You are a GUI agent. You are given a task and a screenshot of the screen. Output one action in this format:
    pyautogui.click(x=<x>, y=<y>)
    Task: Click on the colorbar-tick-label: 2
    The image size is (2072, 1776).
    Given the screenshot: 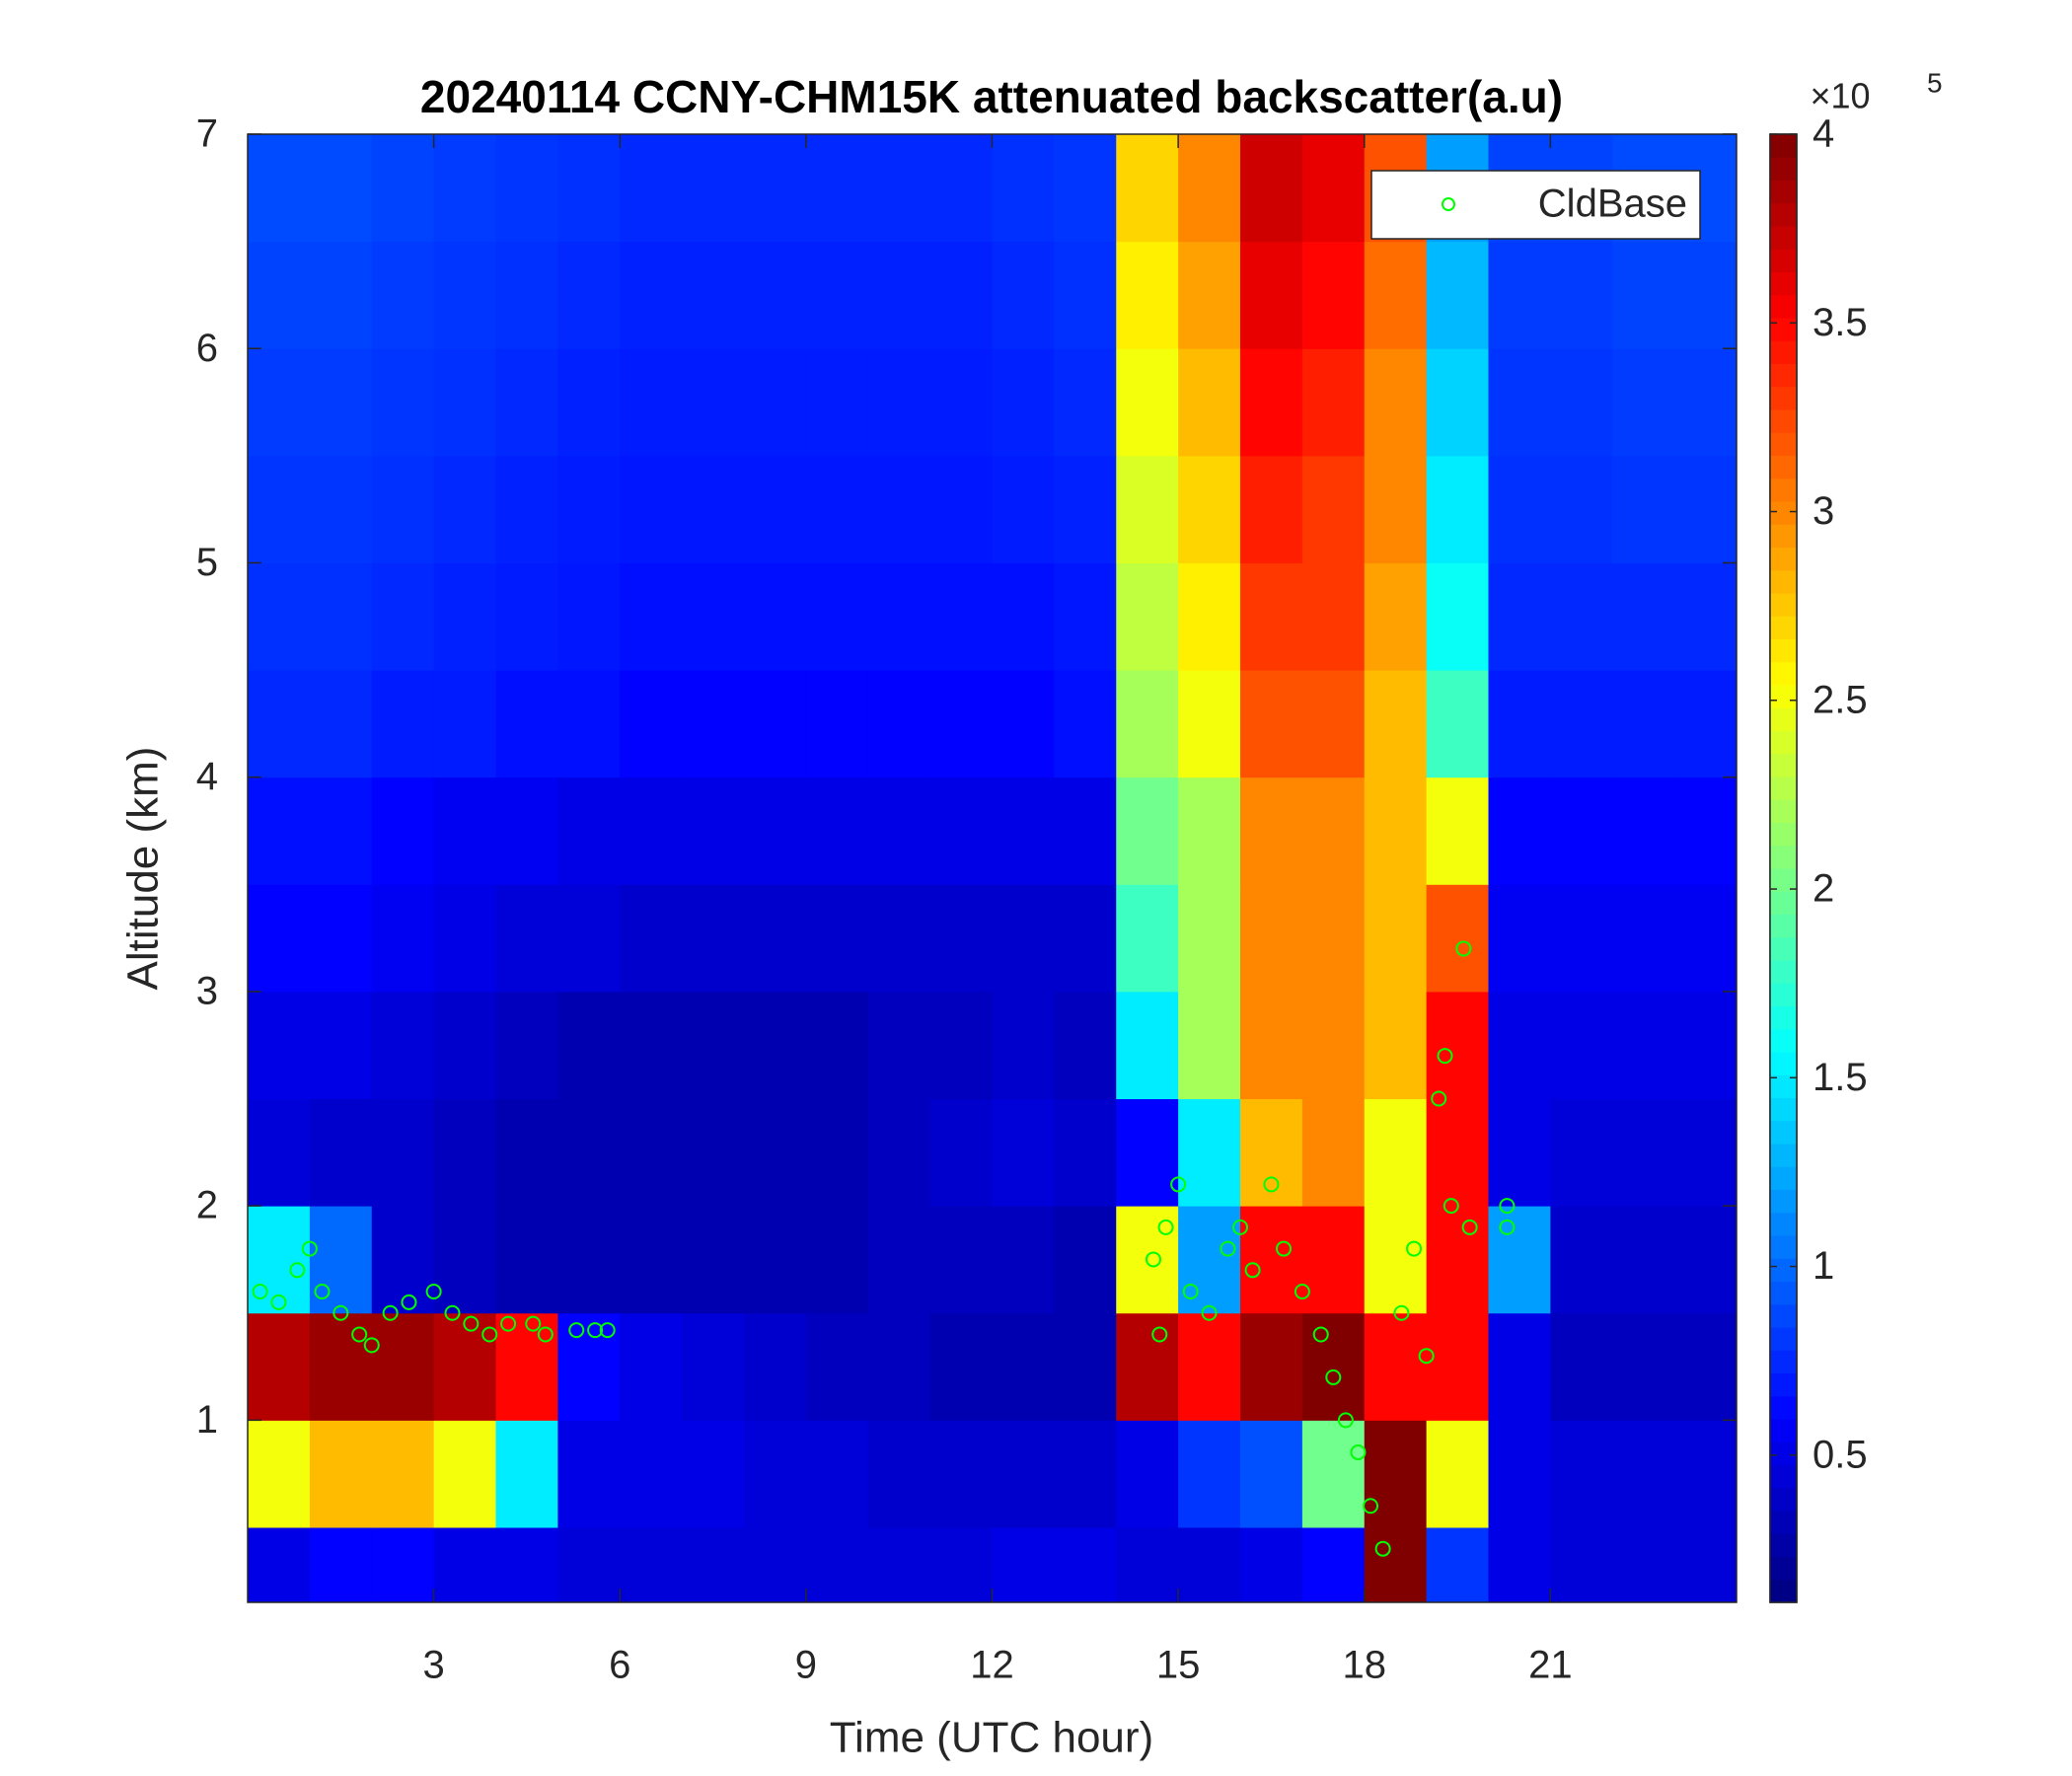 What is the action you would take?
    pyautogui.click(x=1824, y=889)
    